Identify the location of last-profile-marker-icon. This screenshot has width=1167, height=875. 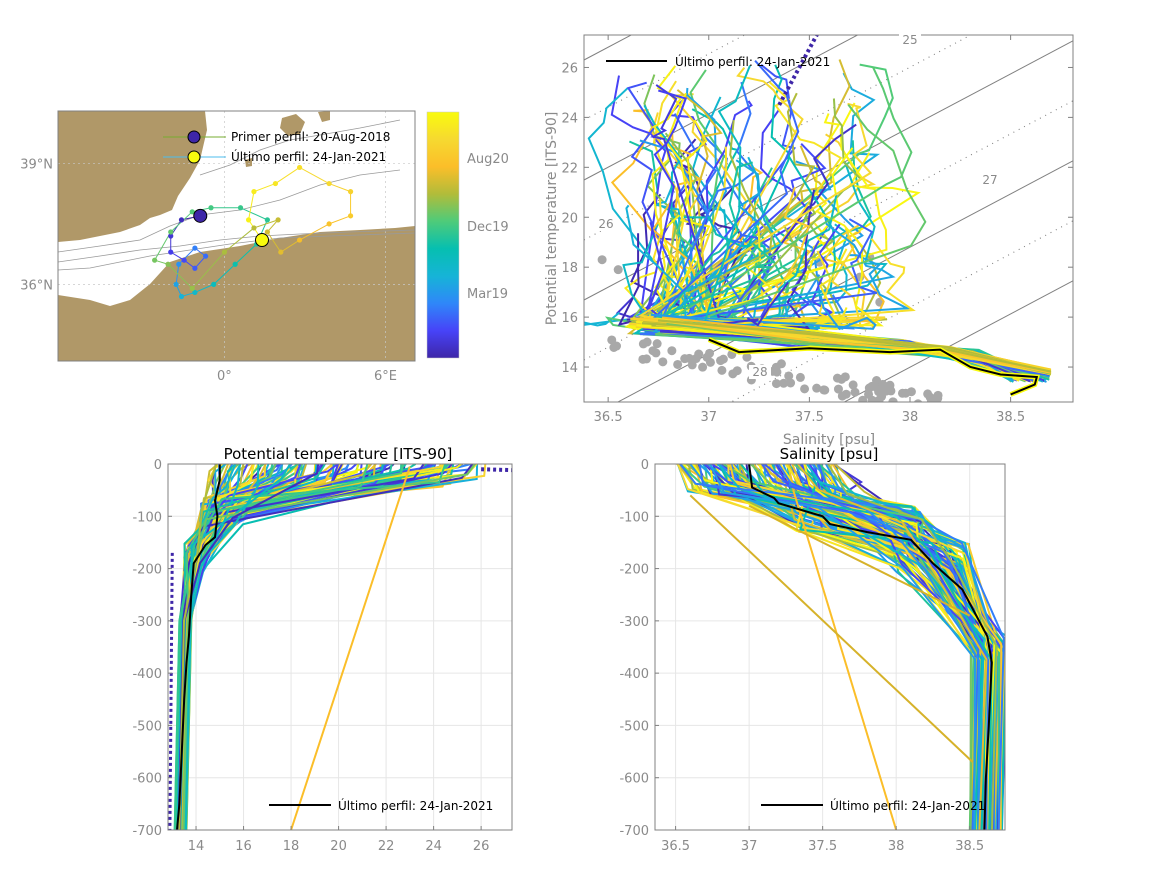
(194, 157).